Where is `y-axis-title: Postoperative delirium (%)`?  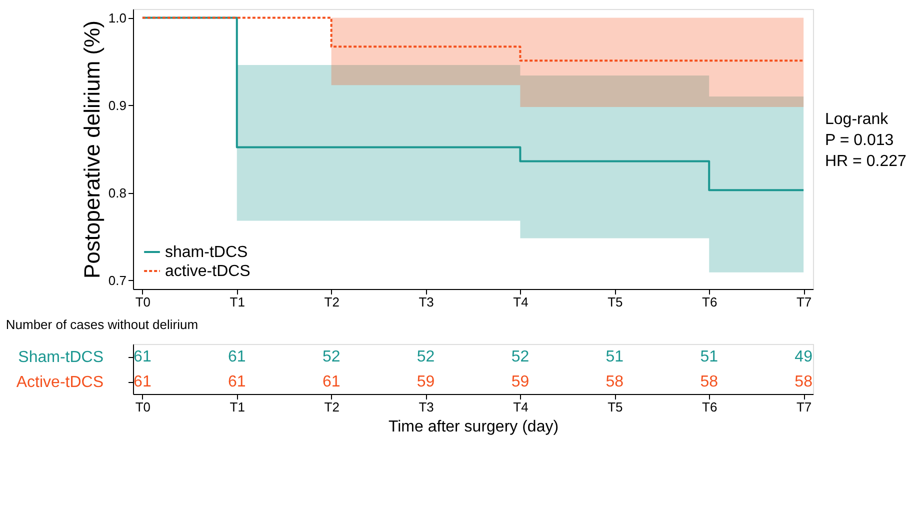 y-axis-title: Postoperative delirium (%) is located at coordinates (91, 149).